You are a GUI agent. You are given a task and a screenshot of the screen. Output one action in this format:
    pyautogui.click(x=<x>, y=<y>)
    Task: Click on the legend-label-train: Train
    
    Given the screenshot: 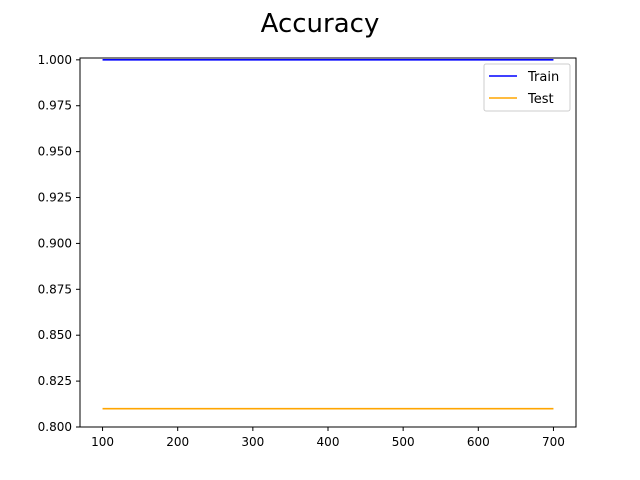 What is the action you would take?
    pyautogui.click(x=543, y=77)
    